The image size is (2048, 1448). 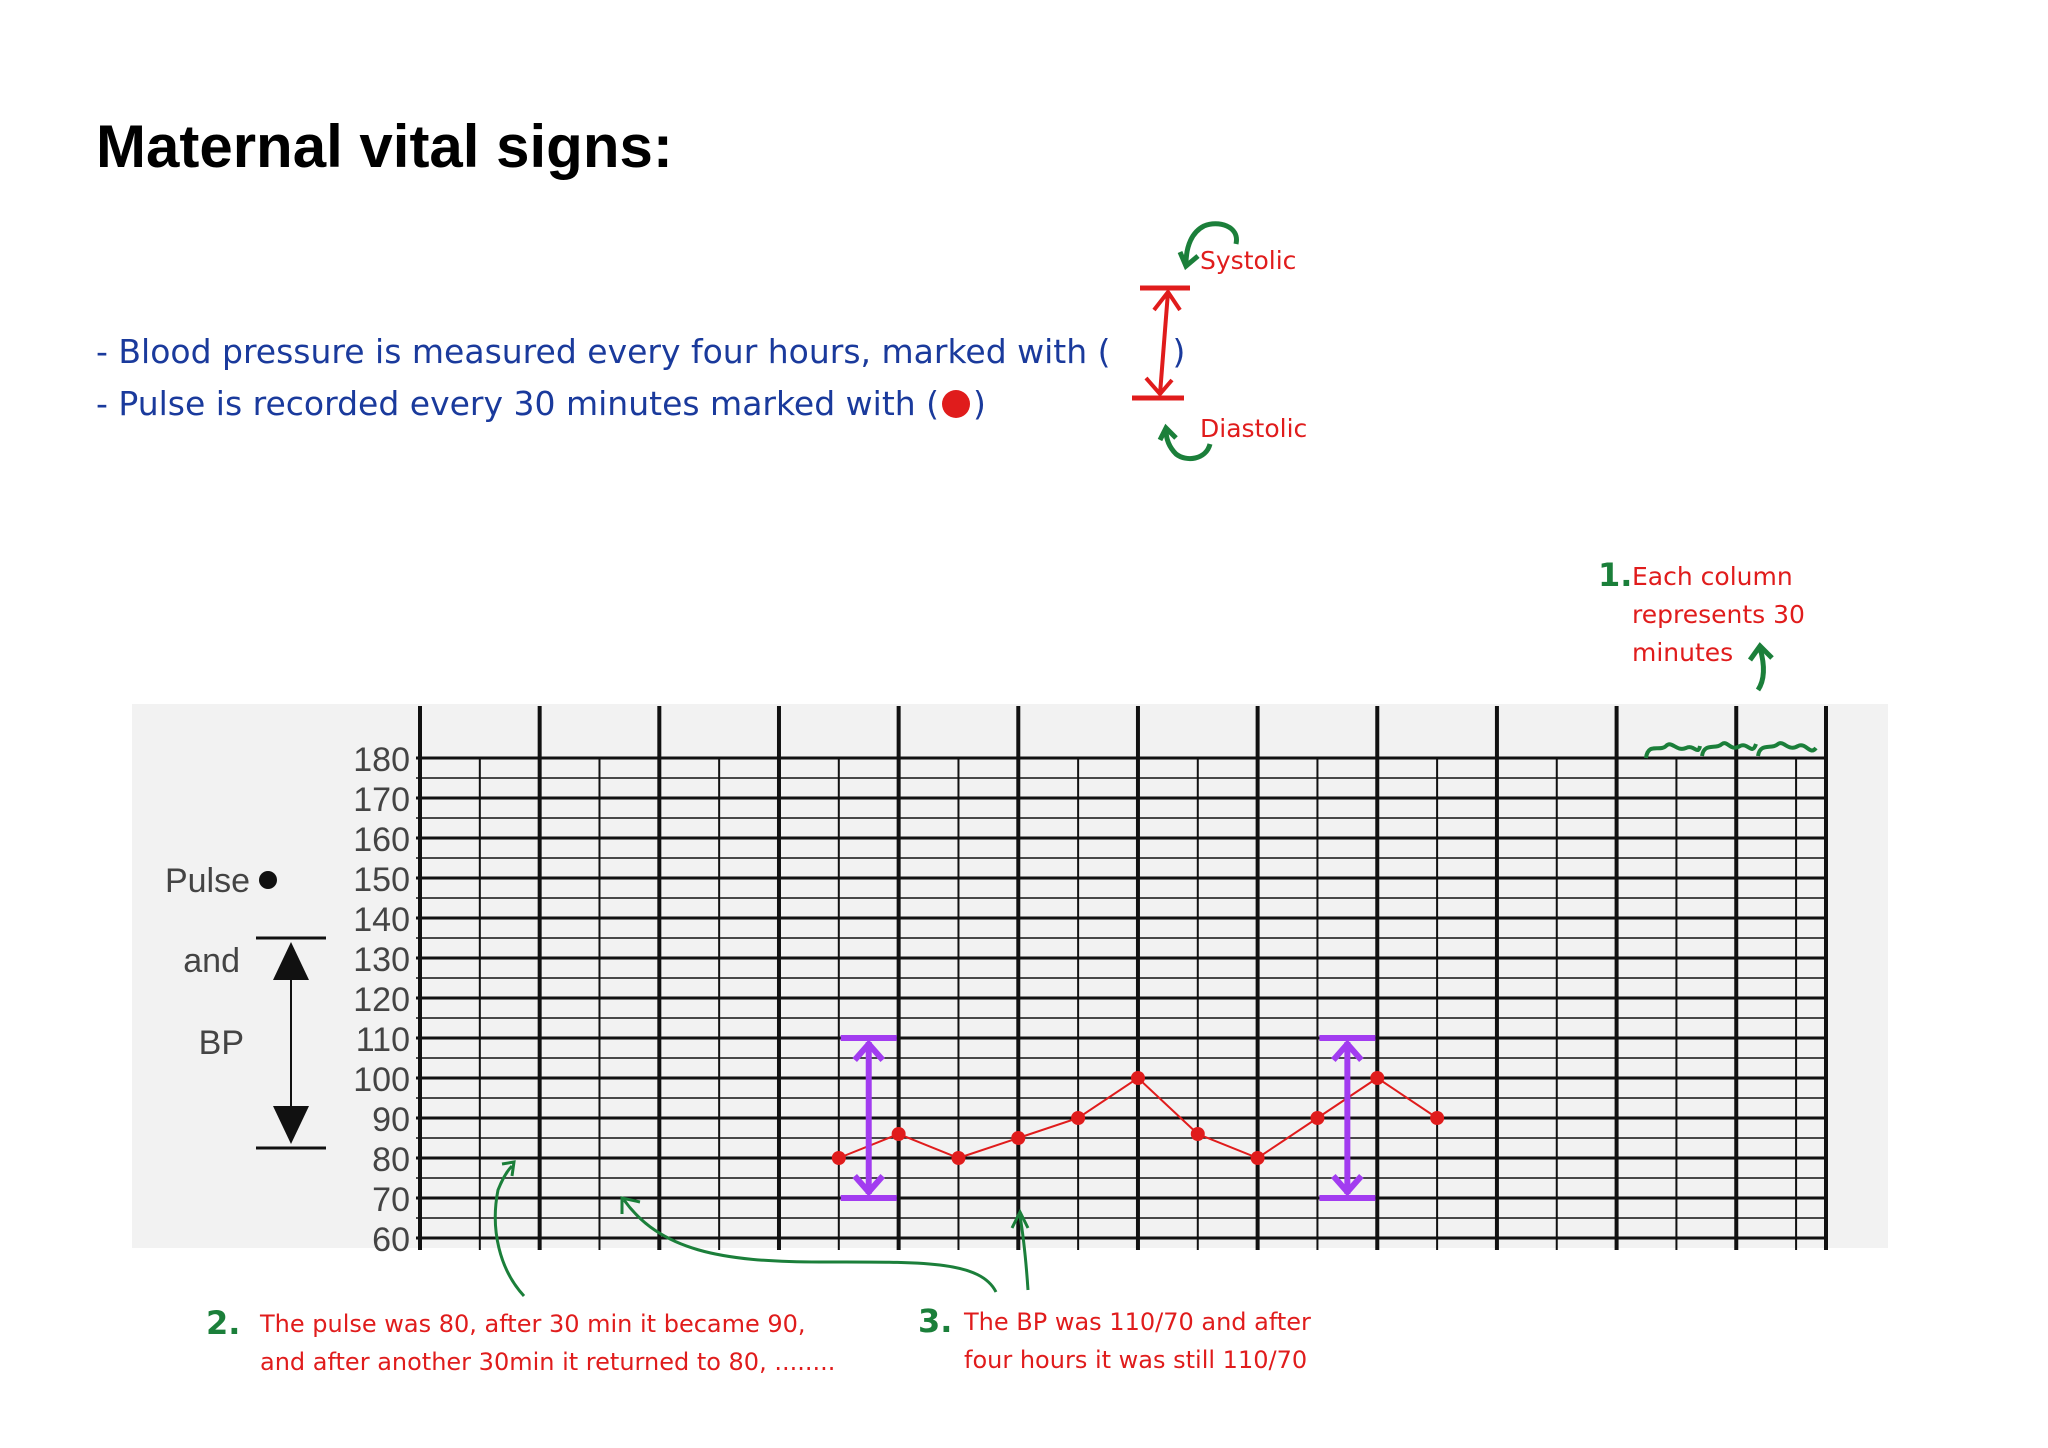 I want to click on note1-line1: Each column, so click(x=1712, y=576).